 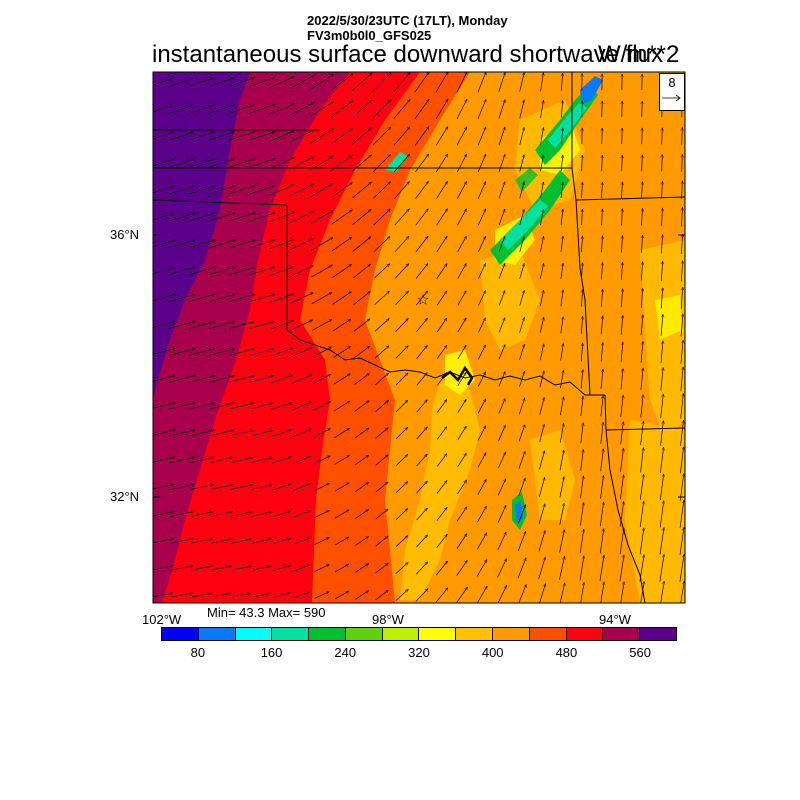 I want to click on model-name-line: FV3m0b0l0_GFS025, so click(x=369, y=35).